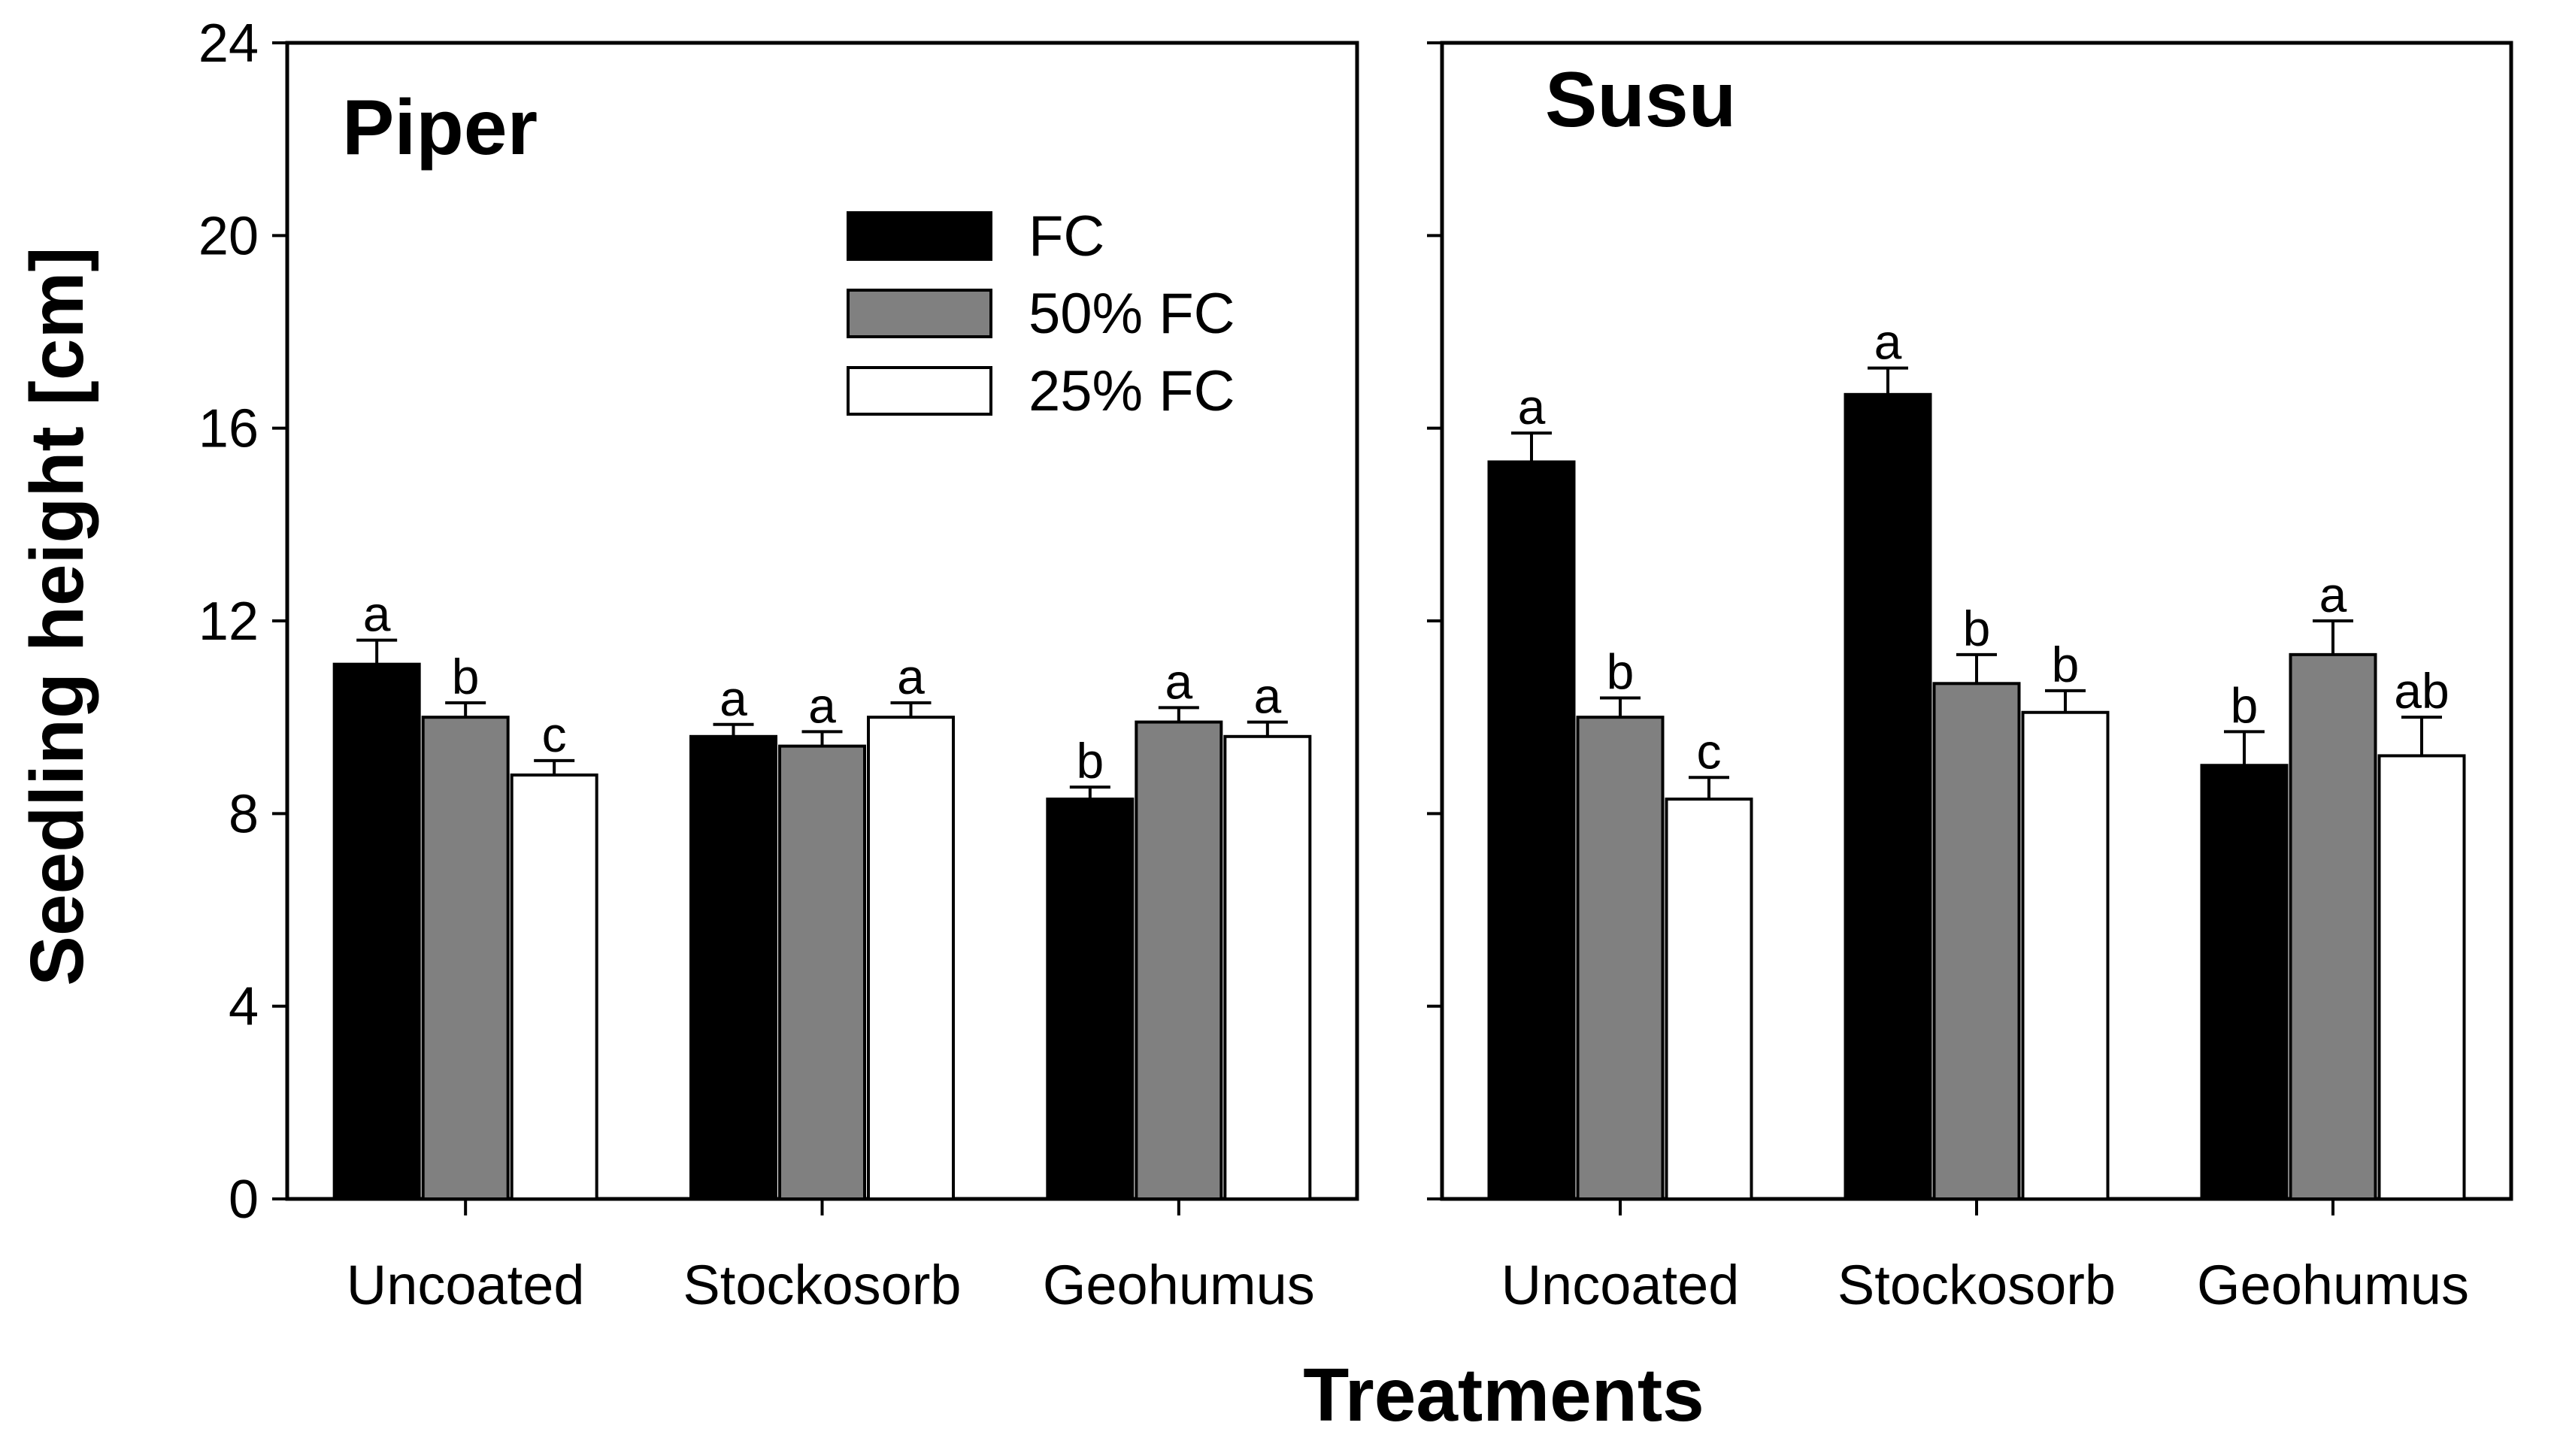 This screenshot has height=1456, width=2551. Describe the element at coordinates (228, 622) in the screenshot. I see `y-tick-label: 12` at that location.